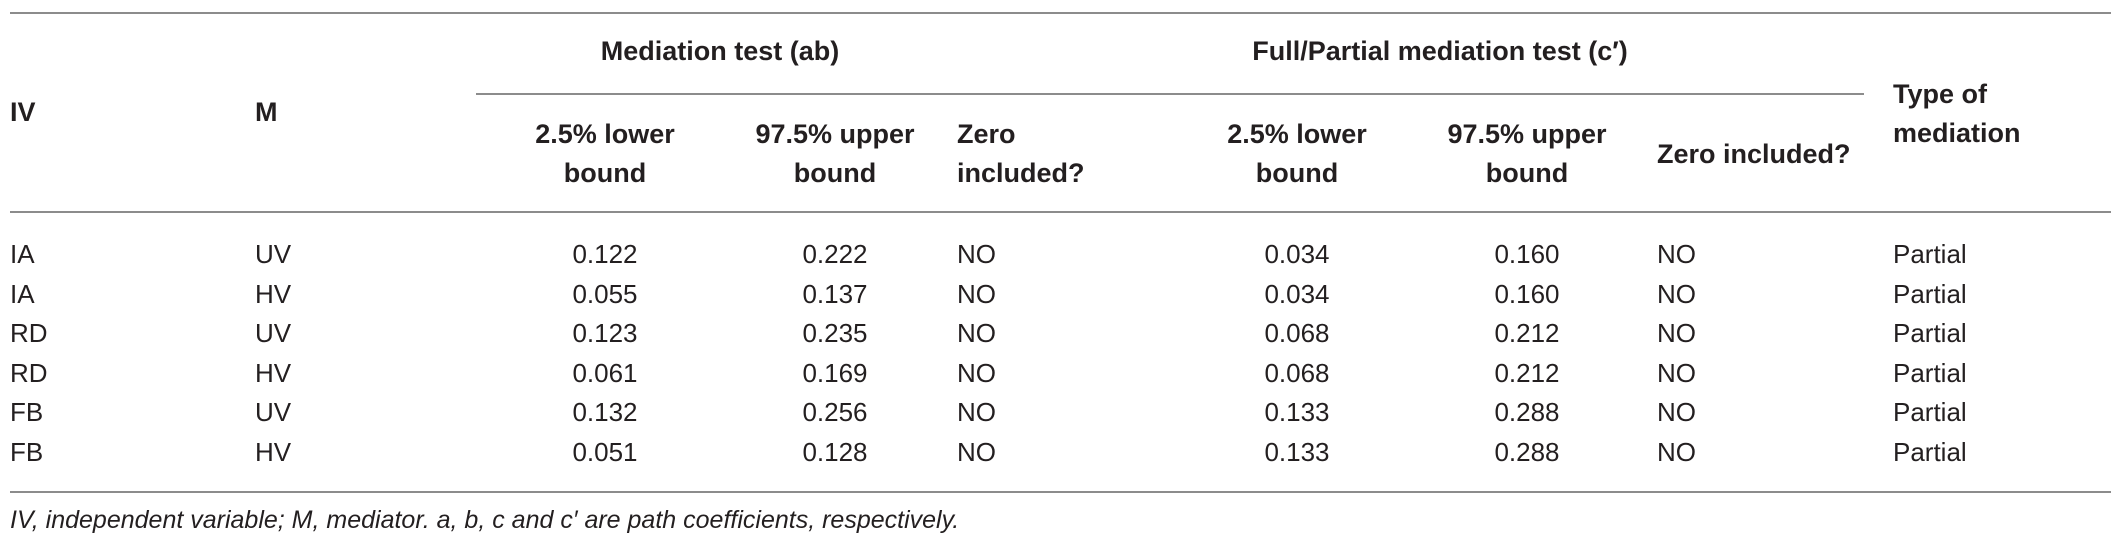 The height and width of the screenshot is (548, 2121). What do you see at coordinates (605, 254) in the screenshot?
I see `cell-lower-ab: 0.122` at bounding box center [605, 254].